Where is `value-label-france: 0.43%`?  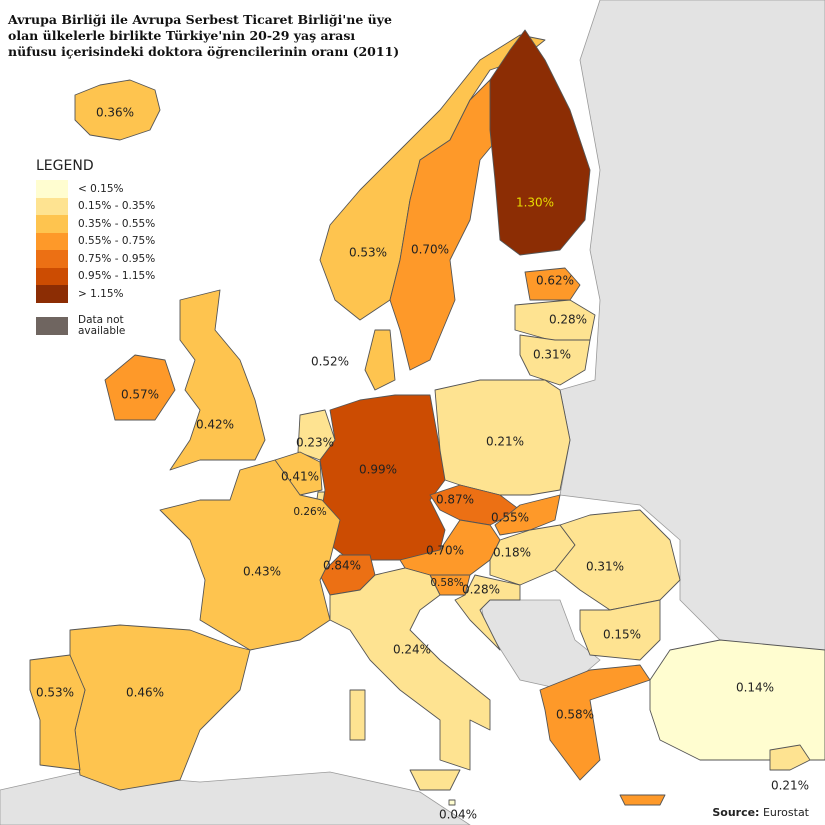
value-label-france: 0.43% is located at coordinates (262, 572).